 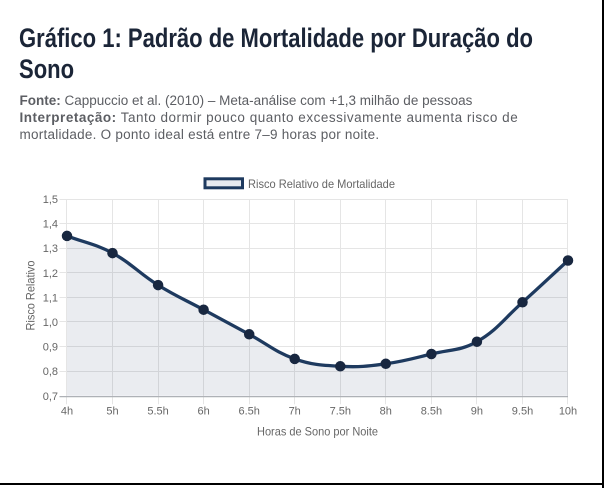 I want to click on svg-text: 1,4, so click(x=50, y=225).